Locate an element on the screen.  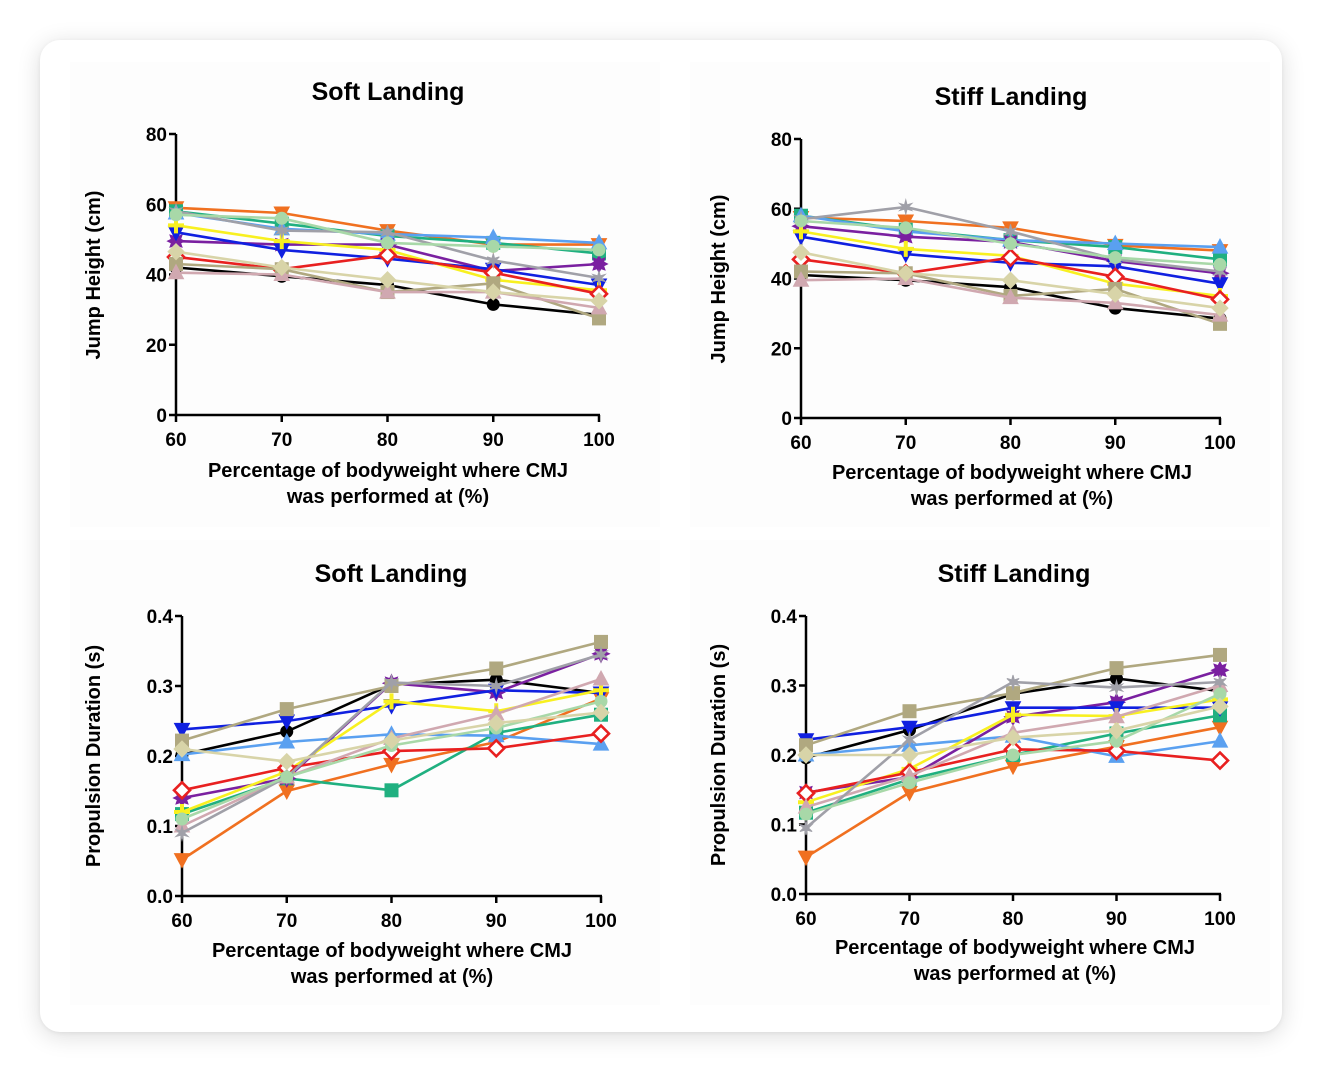
chart-title: Soft Landing is located at coordinates (388, 92).